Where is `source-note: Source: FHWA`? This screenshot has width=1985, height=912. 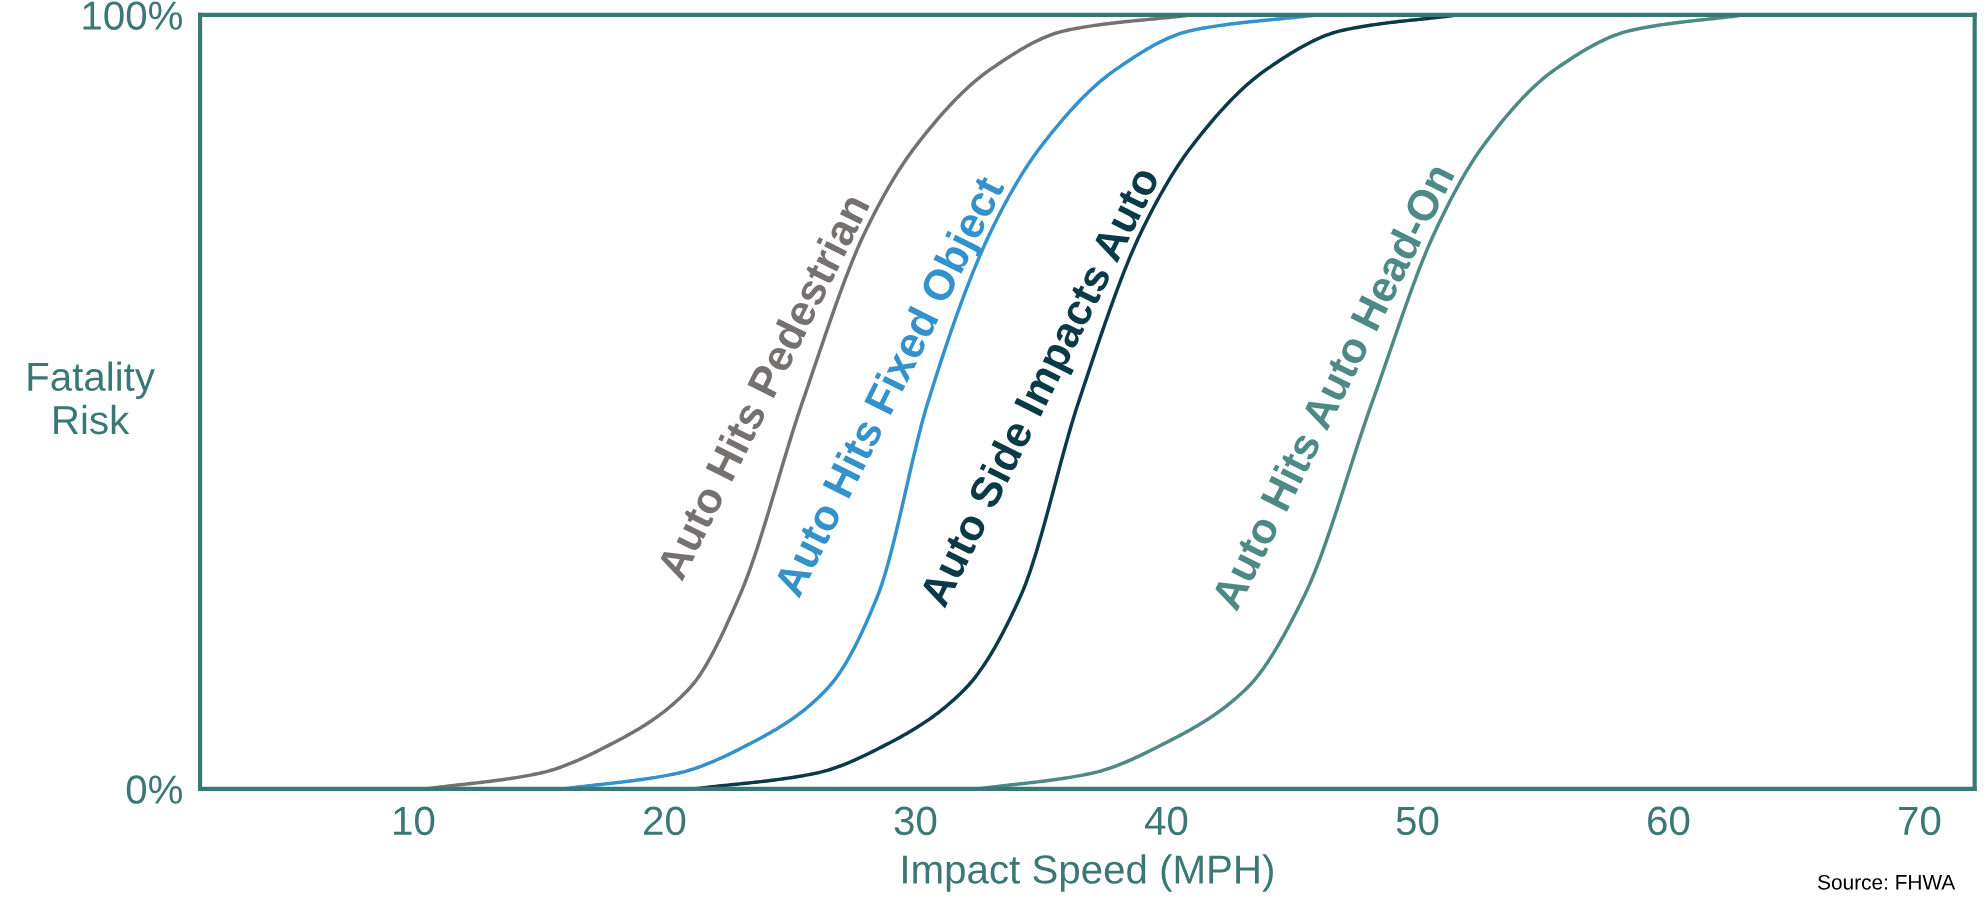
source-note: Source: FHWA is located at coordinates (1887, 882).